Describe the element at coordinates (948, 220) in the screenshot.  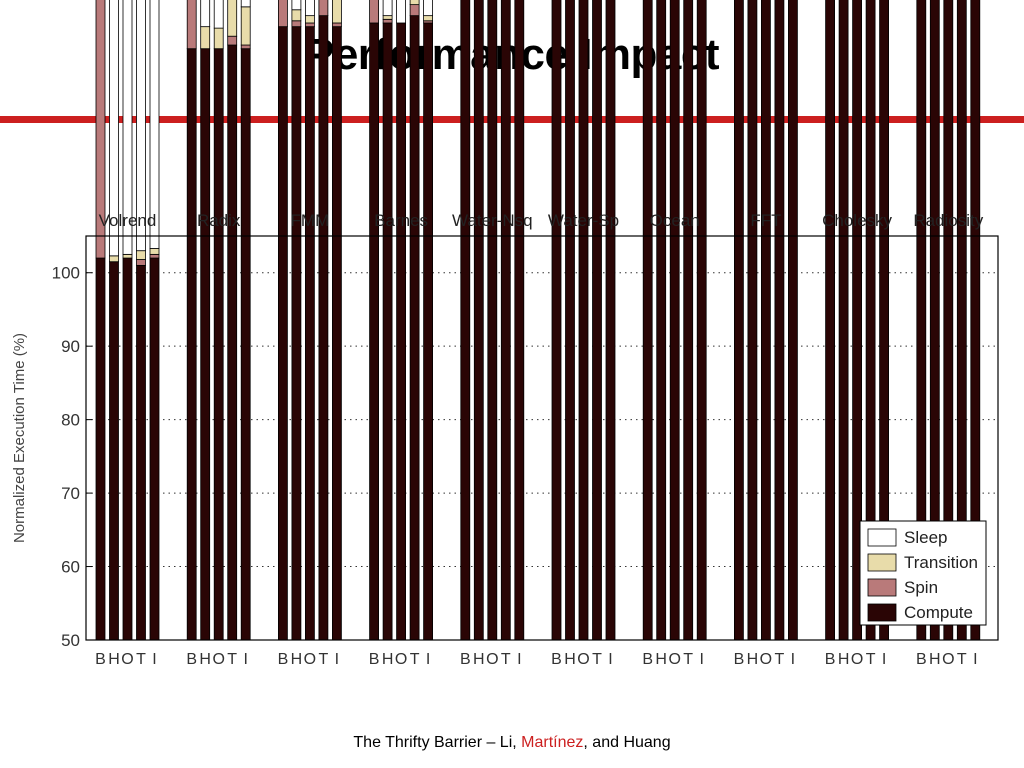
I see `group-label: Radiosity` at that location.